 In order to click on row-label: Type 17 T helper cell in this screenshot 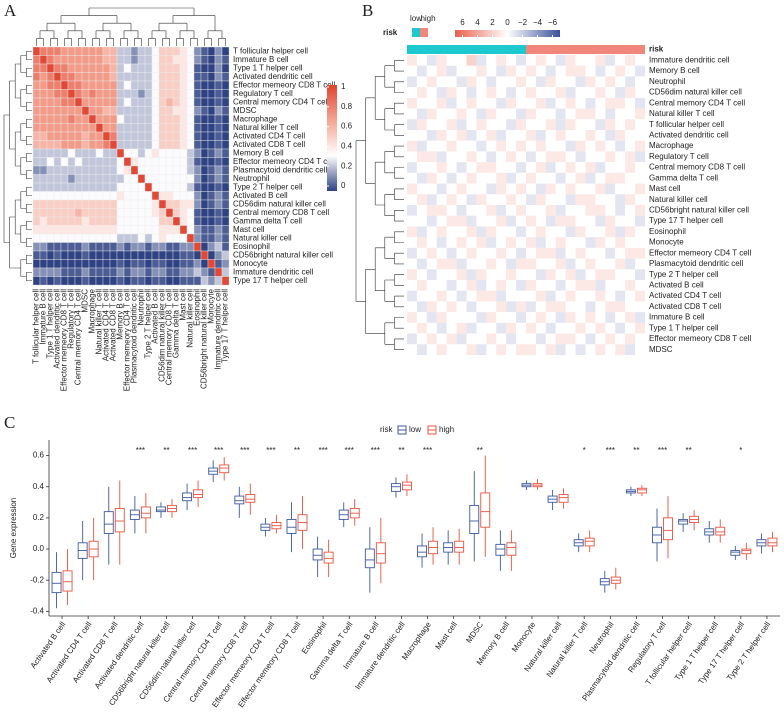, I will do `click(686, 220)`.